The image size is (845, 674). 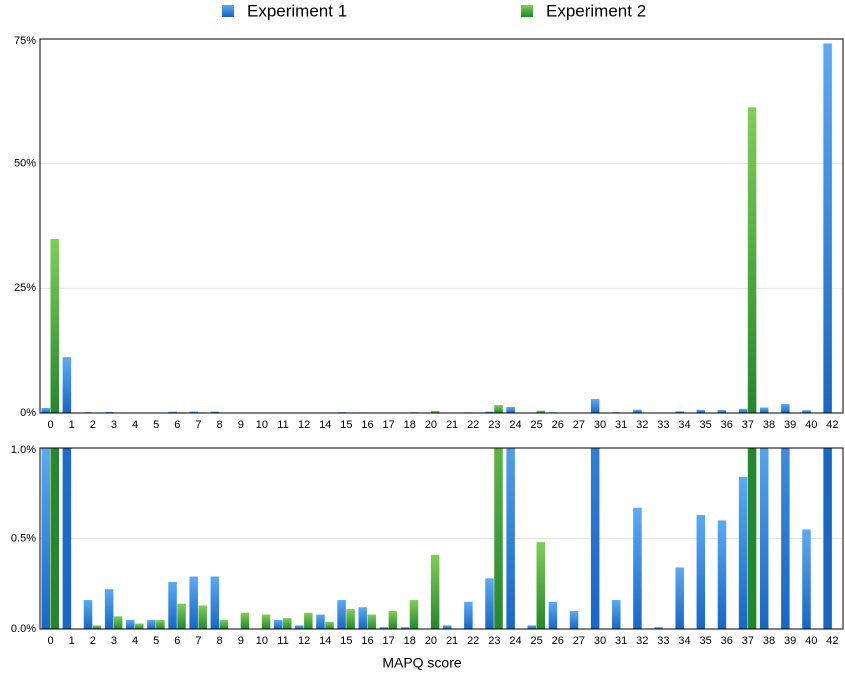 I want to click on x-tick-label: 8, so click(x=220, y=641).